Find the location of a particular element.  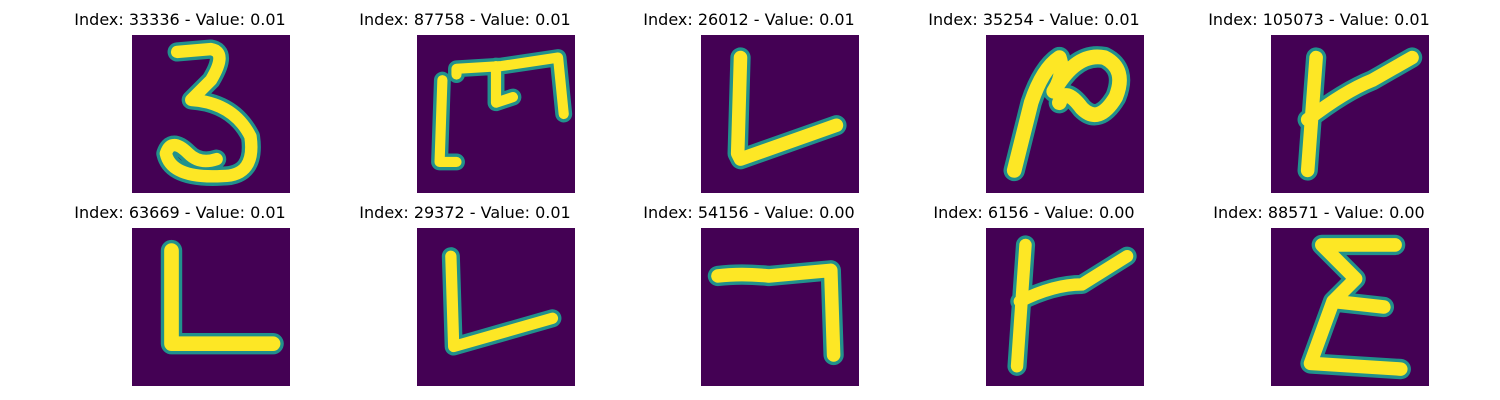

n-loop-image is located at coordinates (1065, 114).